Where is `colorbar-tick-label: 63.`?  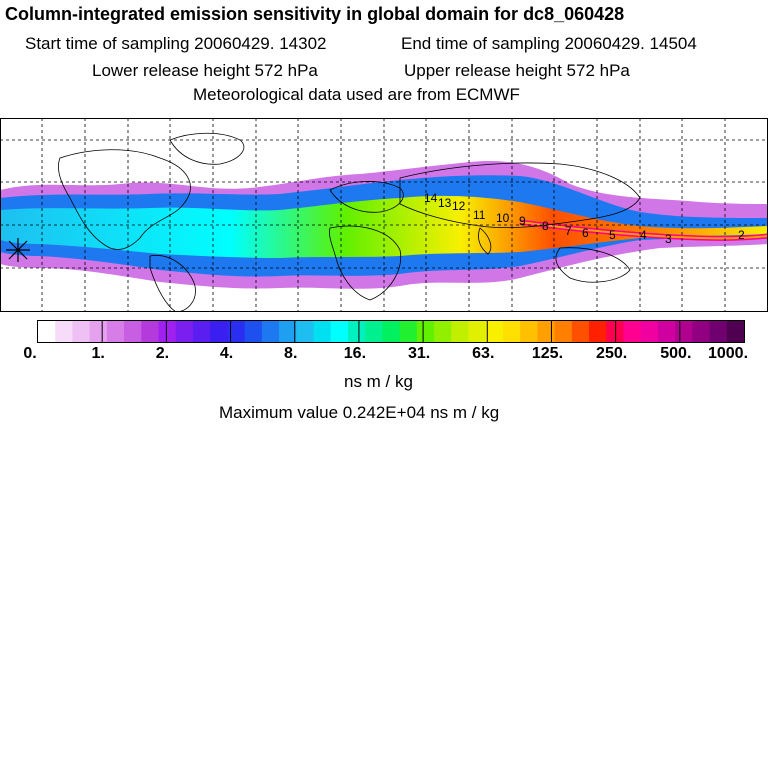 colorbar-tick-label: 63. is located at coordinates (483, 353).